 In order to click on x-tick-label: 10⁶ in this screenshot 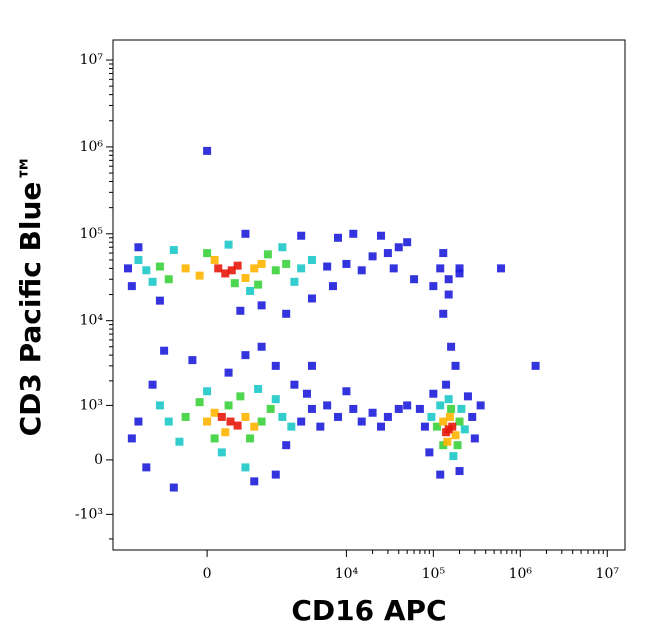, I will do `click(521, 574)`.